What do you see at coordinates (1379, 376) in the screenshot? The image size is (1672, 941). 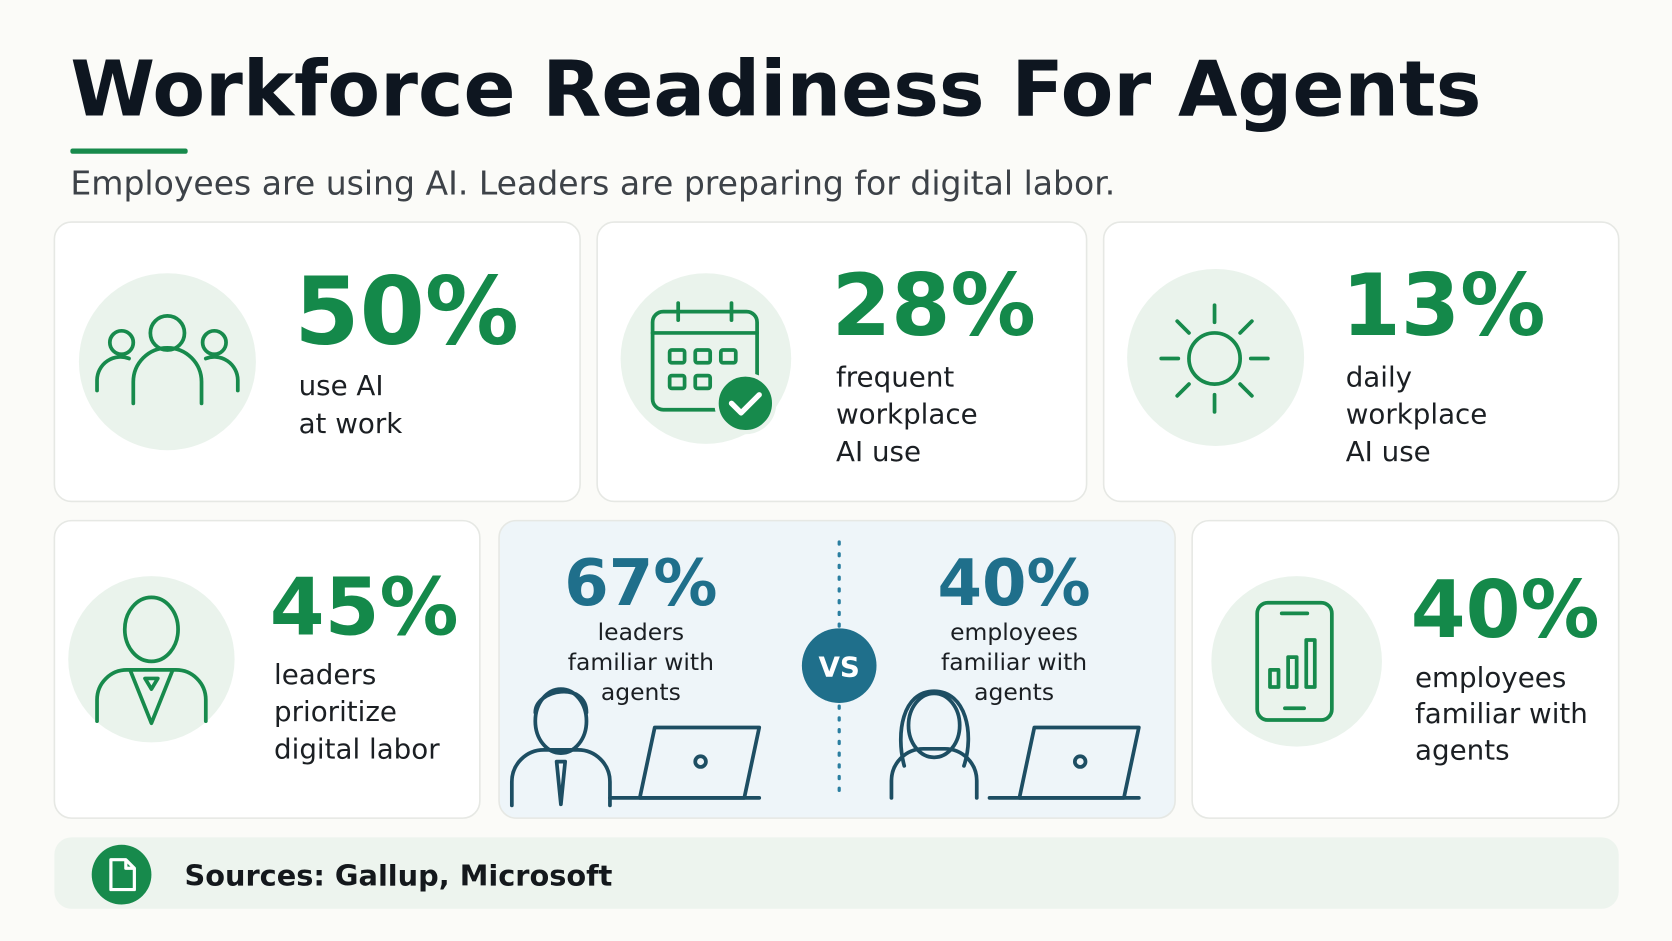 I see `stat-label: daily` at bounding box center [1379, 376].